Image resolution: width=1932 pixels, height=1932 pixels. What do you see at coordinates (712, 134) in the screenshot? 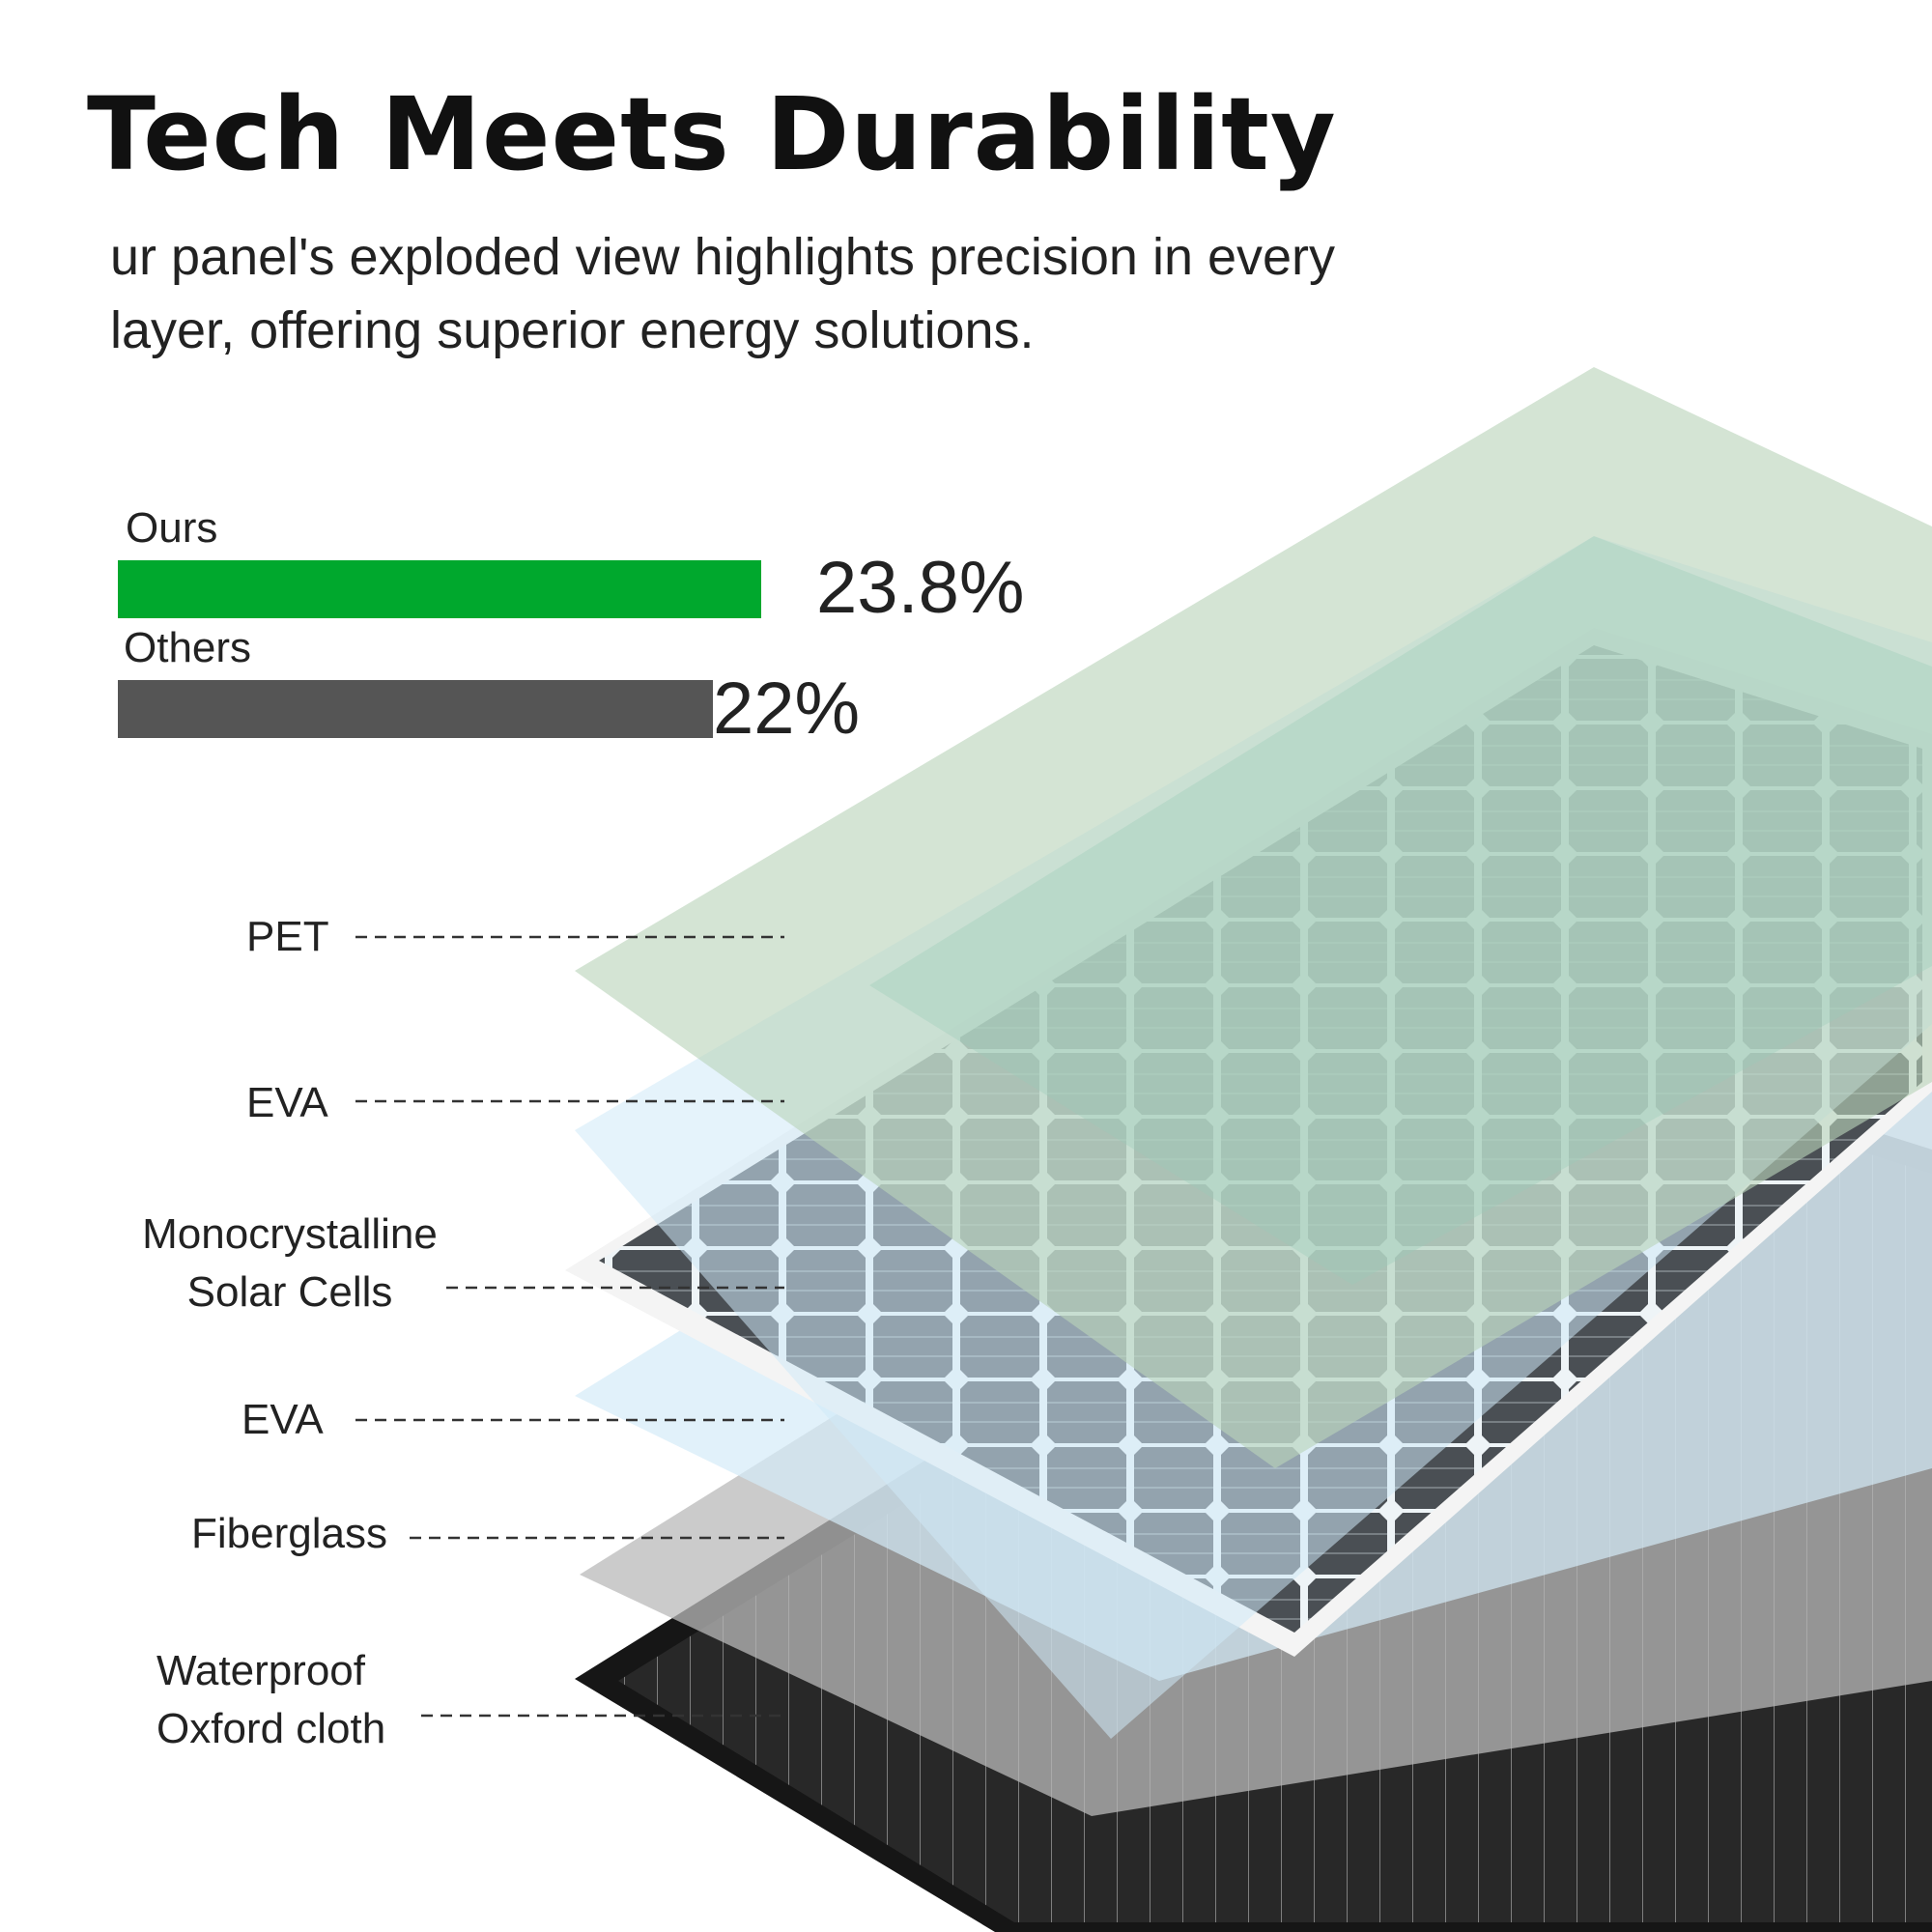
I see `page-title: Tech Meets Durability` at bounding box center [712, 134].